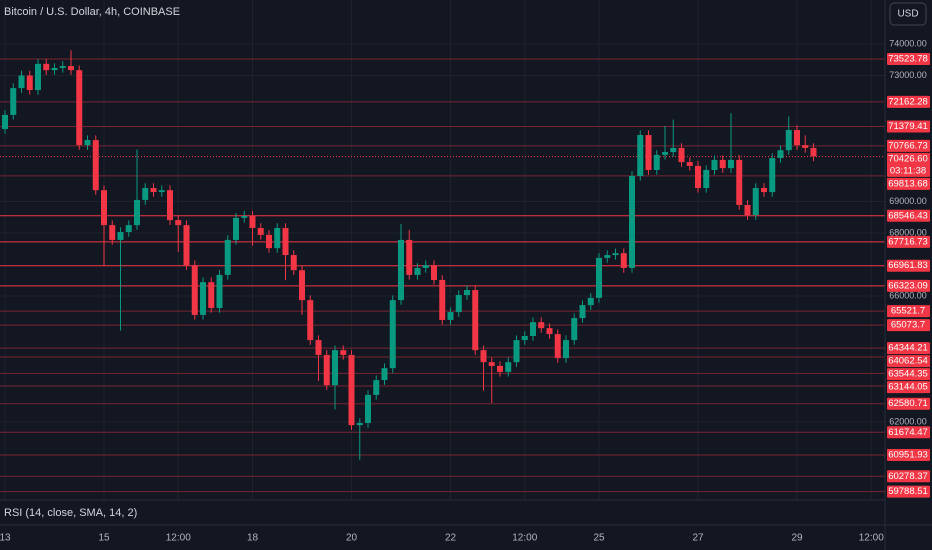 The image size is (932, 550). I want to click on price-label: 64344.21, so click(908, 348).